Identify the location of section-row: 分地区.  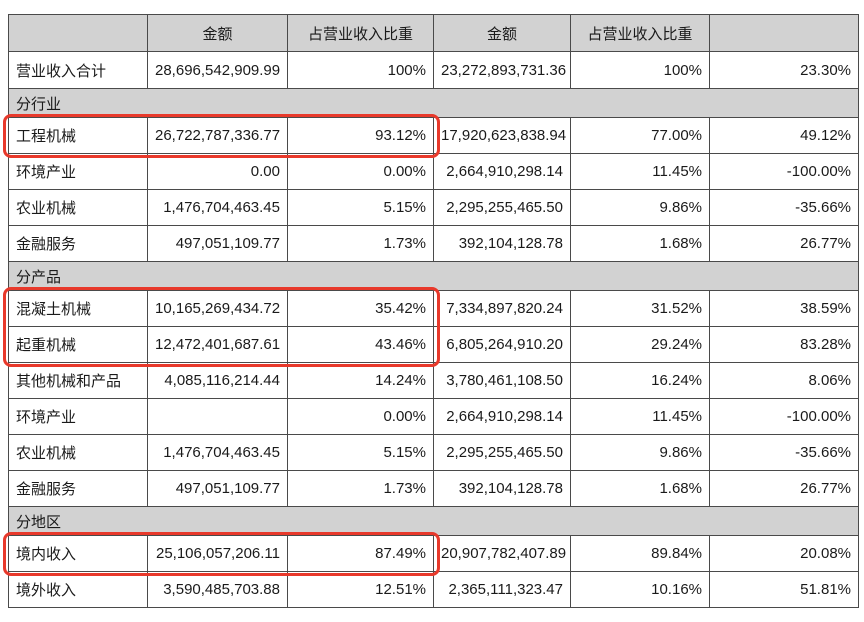
(433, 521).